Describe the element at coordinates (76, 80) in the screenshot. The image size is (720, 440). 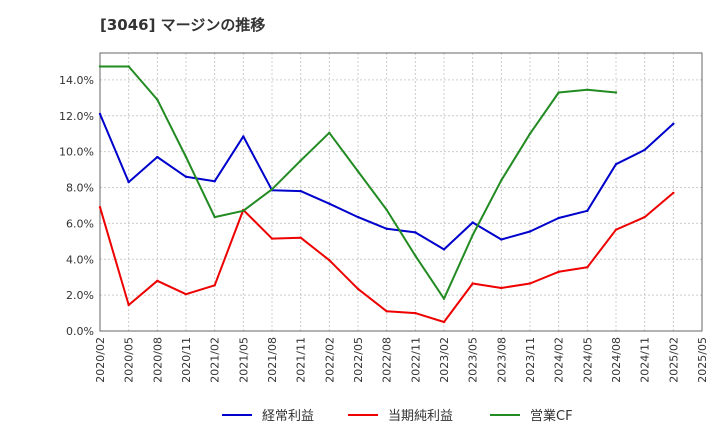
I see `y-tick-label: 14.0%` at that location.